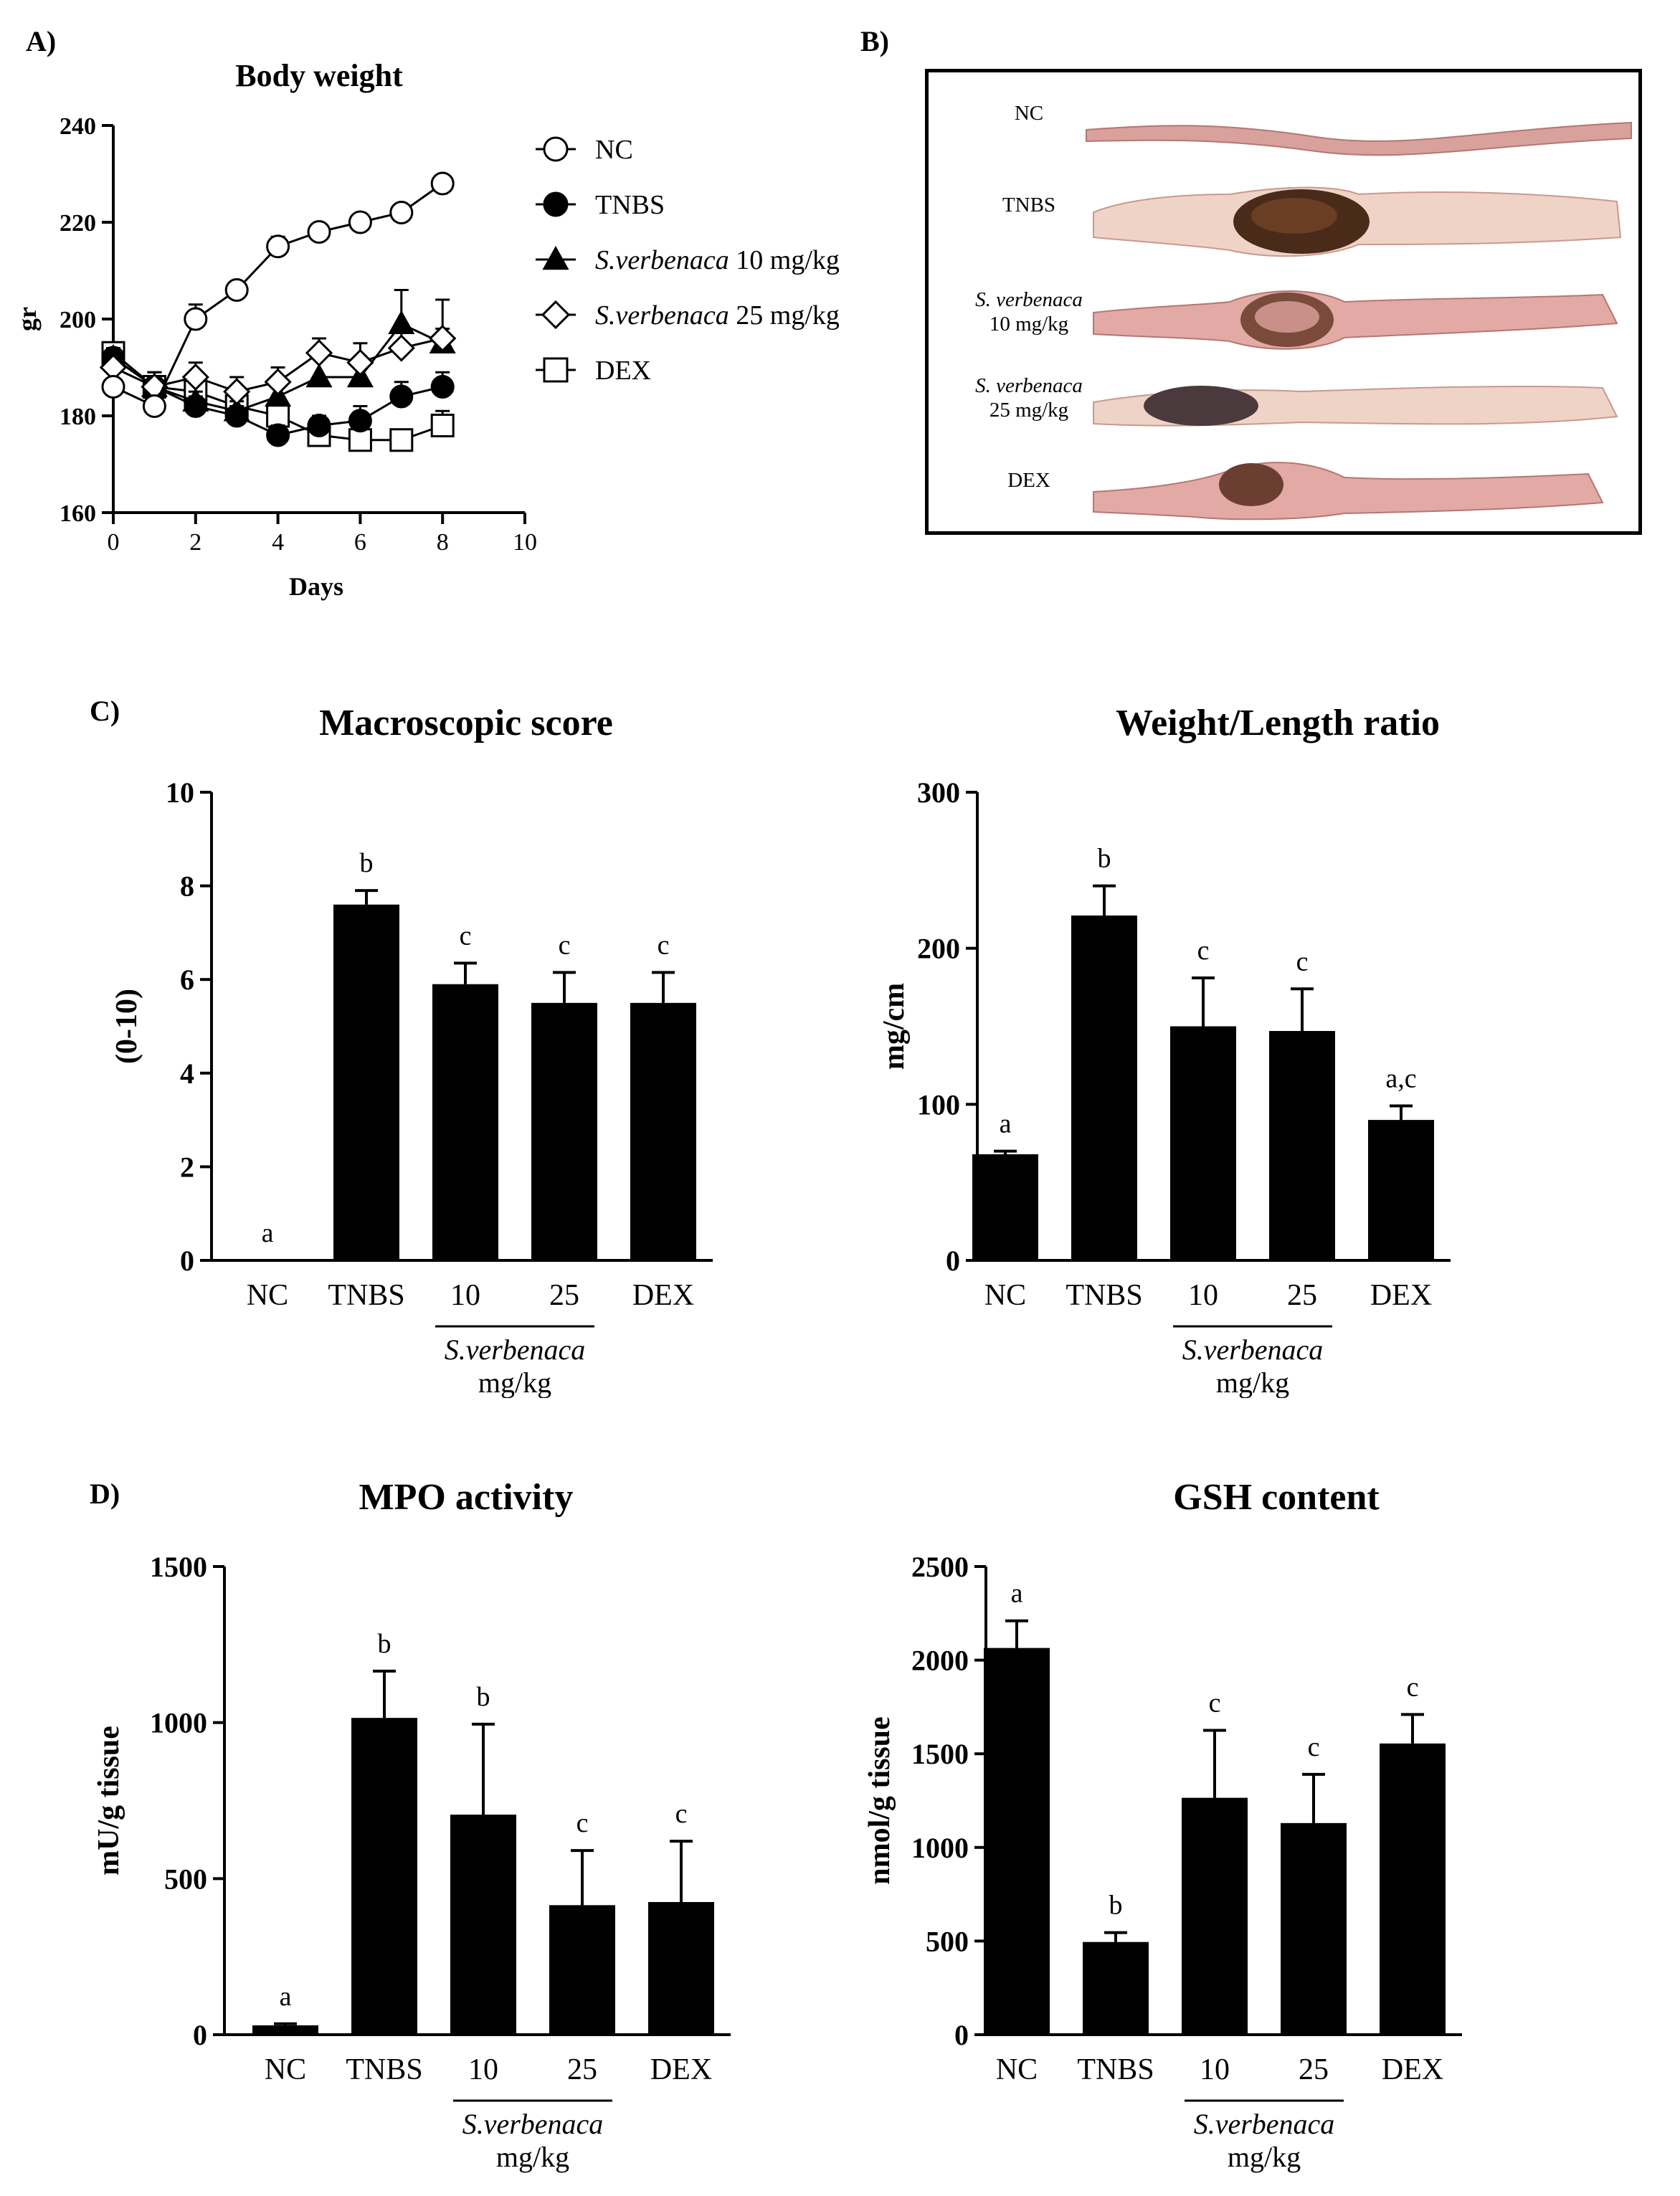 Image resolution: width=1680 pixels, height=2196 pixels. I want to click on y-tick-label: 6, so click(187, 980).